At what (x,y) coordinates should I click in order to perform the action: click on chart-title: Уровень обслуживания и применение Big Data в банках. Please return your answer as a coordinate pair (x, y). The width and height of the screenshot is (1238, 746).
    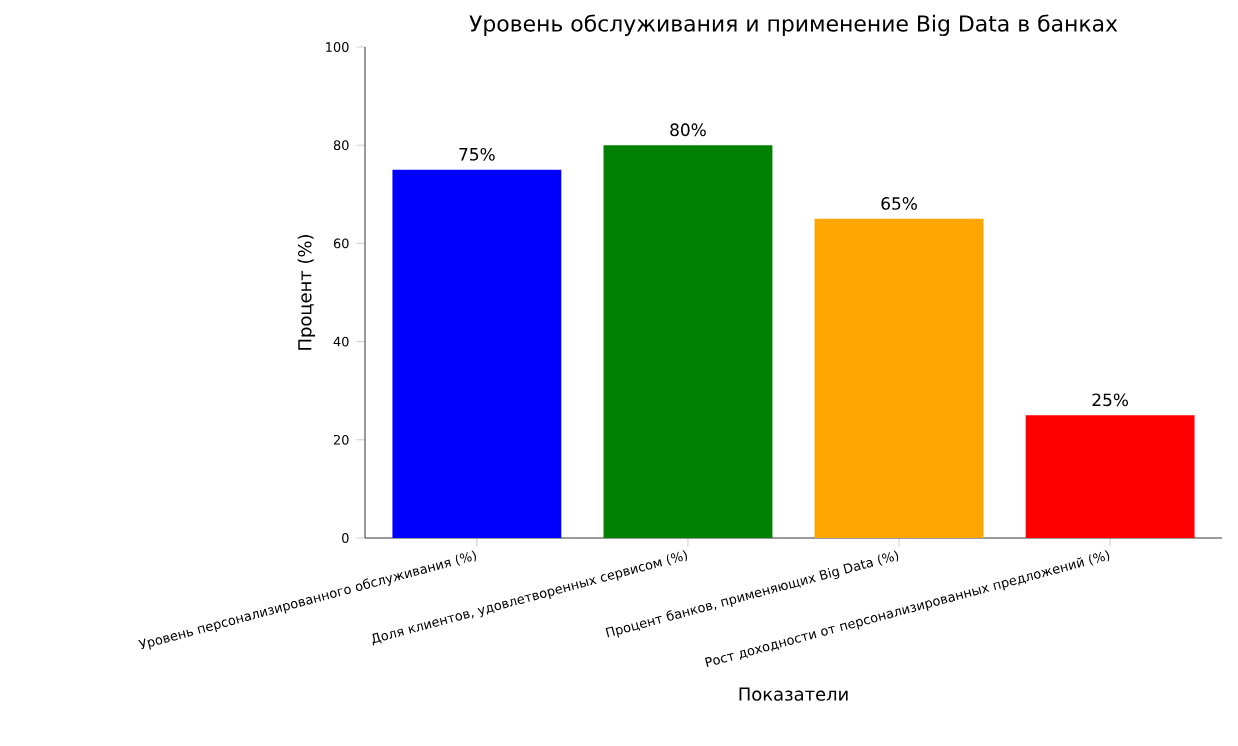
    Looking at the image, I should click on (793, 25).